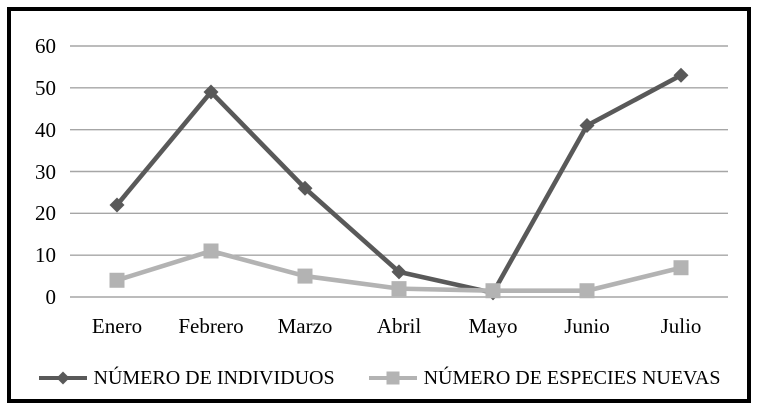  I want to click on x-category-label: Mayo, so click(493, 326).